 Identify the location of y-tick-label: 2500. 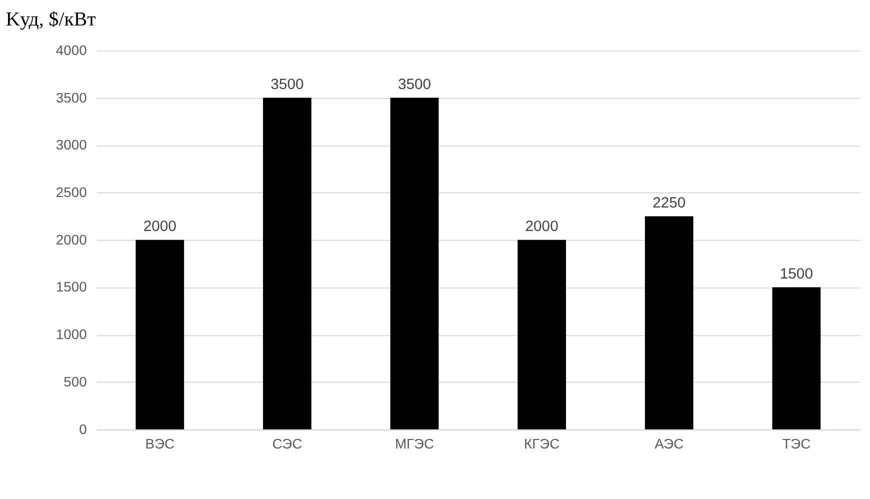
(72, 192).